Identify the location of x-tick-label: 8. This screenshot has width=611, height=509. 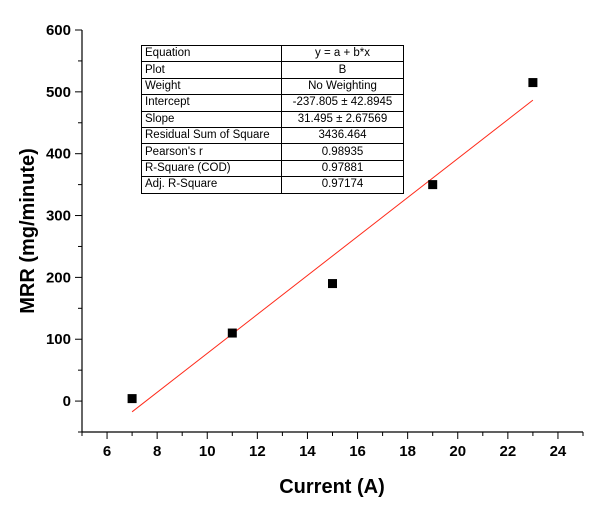
(157, 451).